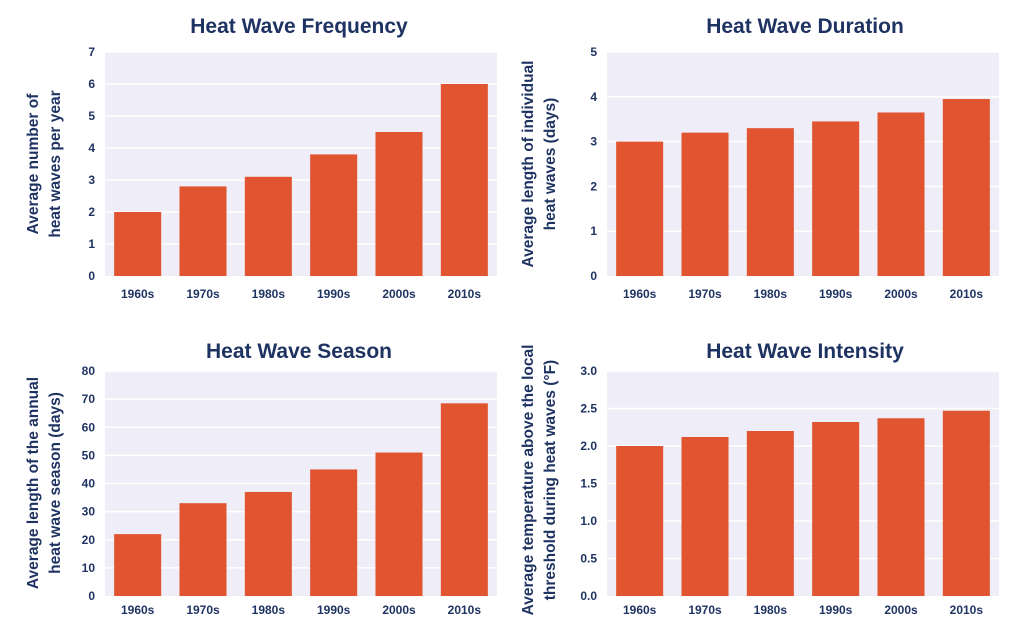 The width and height of the screenshot is (1017, 636). What do you see at coordinates (528, 480) in the screenshot?
I see `y-axis-label: Average temperature above the local` at bounding box center [528, 480].